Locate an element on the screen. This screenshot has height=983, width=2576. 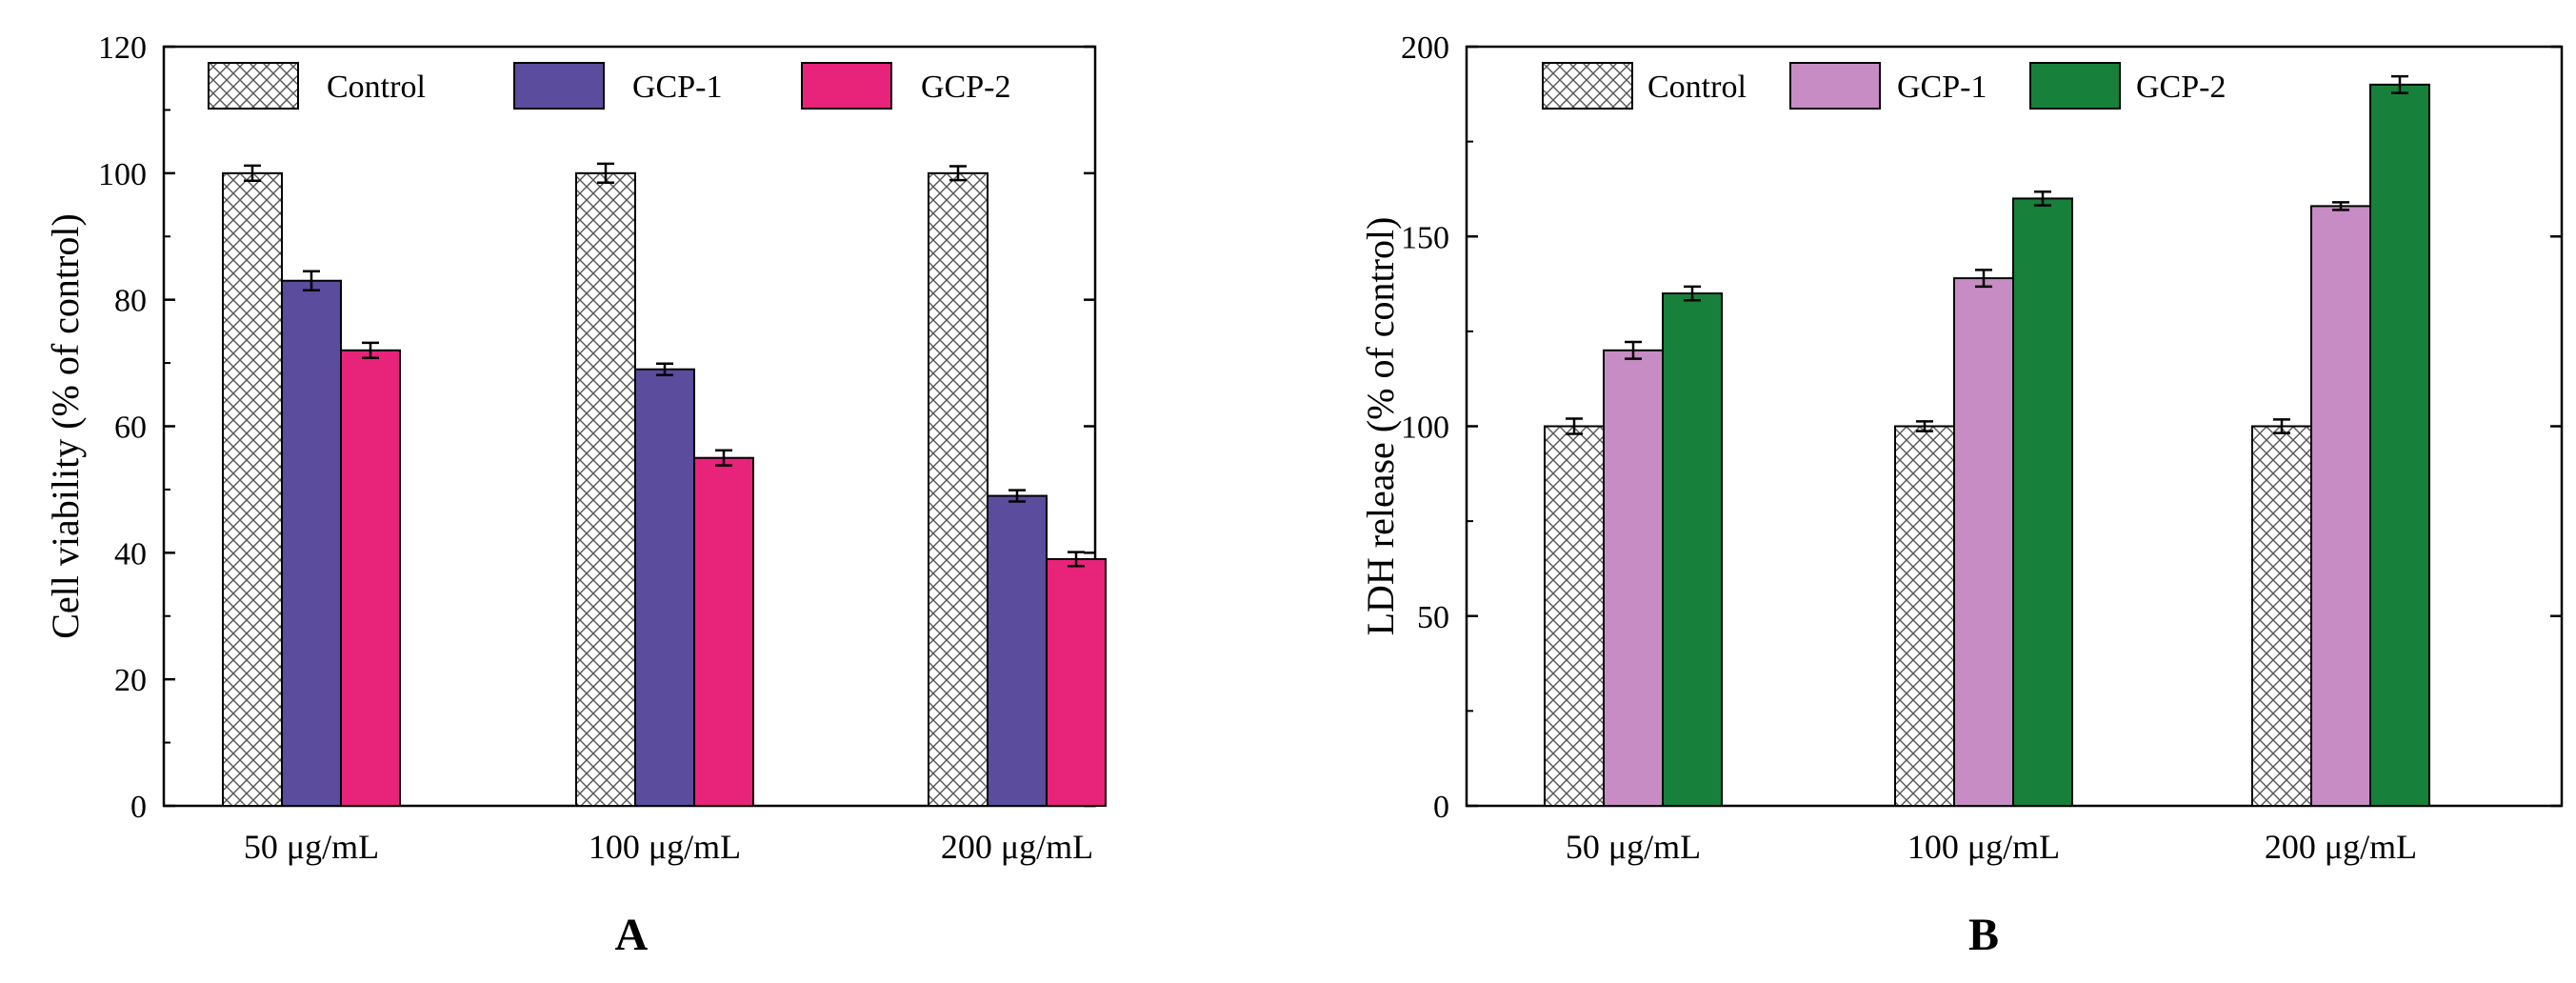
y-tick-label: 50 is located at coordinates (1433, 617).